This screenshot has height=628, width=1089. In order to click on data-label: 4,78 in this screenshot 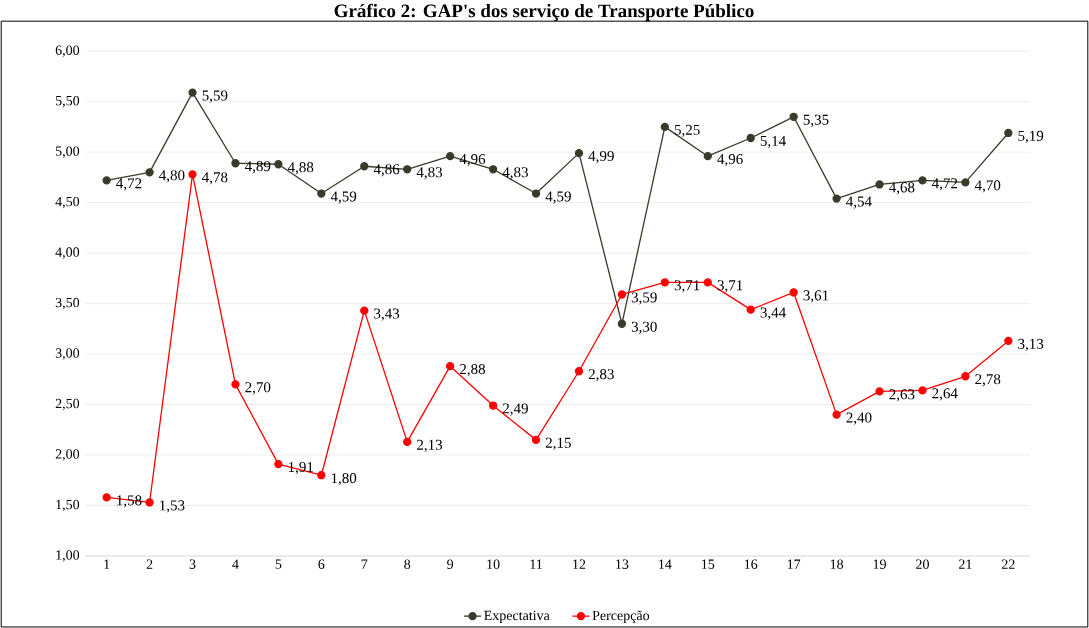, I will do `click(215, 178)`.